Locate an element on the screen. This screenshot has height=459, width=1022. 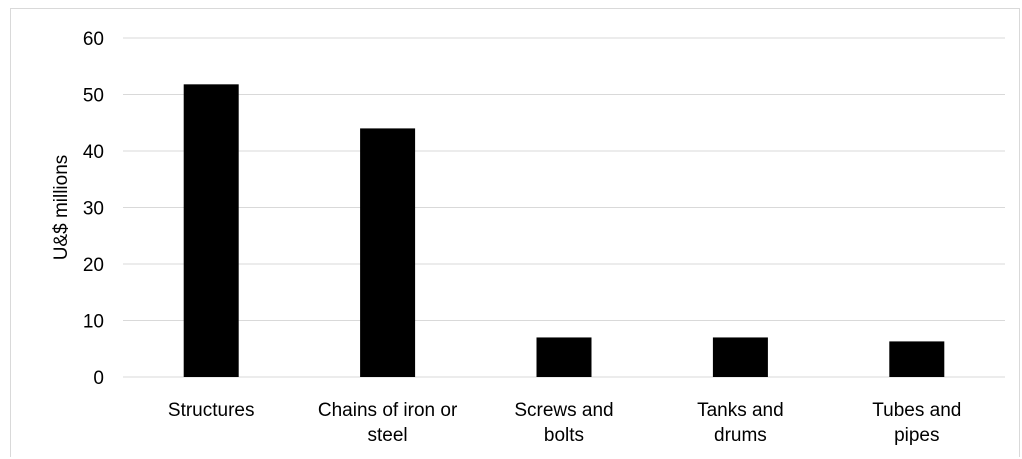
category-label-line: Structures is located at coordinates (211, 410).